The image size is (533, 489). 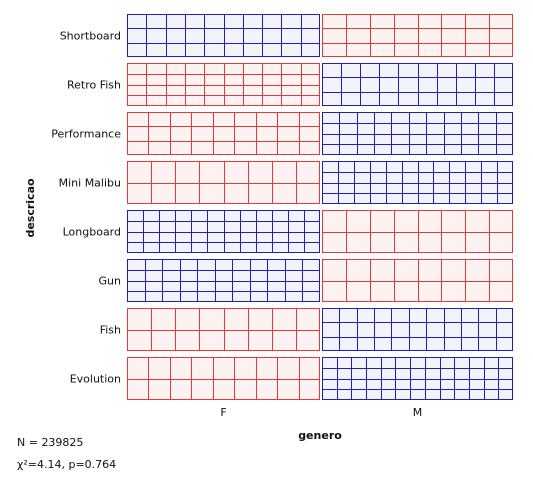 I want to click on sieve-cell-evolution-f, so click(x=223, y=378).